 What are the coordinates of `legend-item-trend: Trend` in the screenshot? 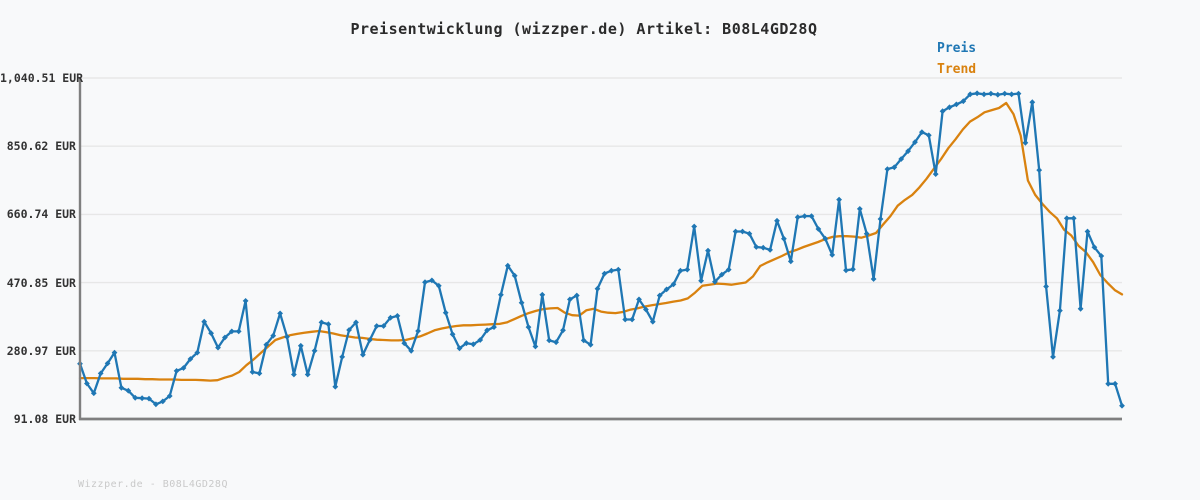 It's located at (957, 69).